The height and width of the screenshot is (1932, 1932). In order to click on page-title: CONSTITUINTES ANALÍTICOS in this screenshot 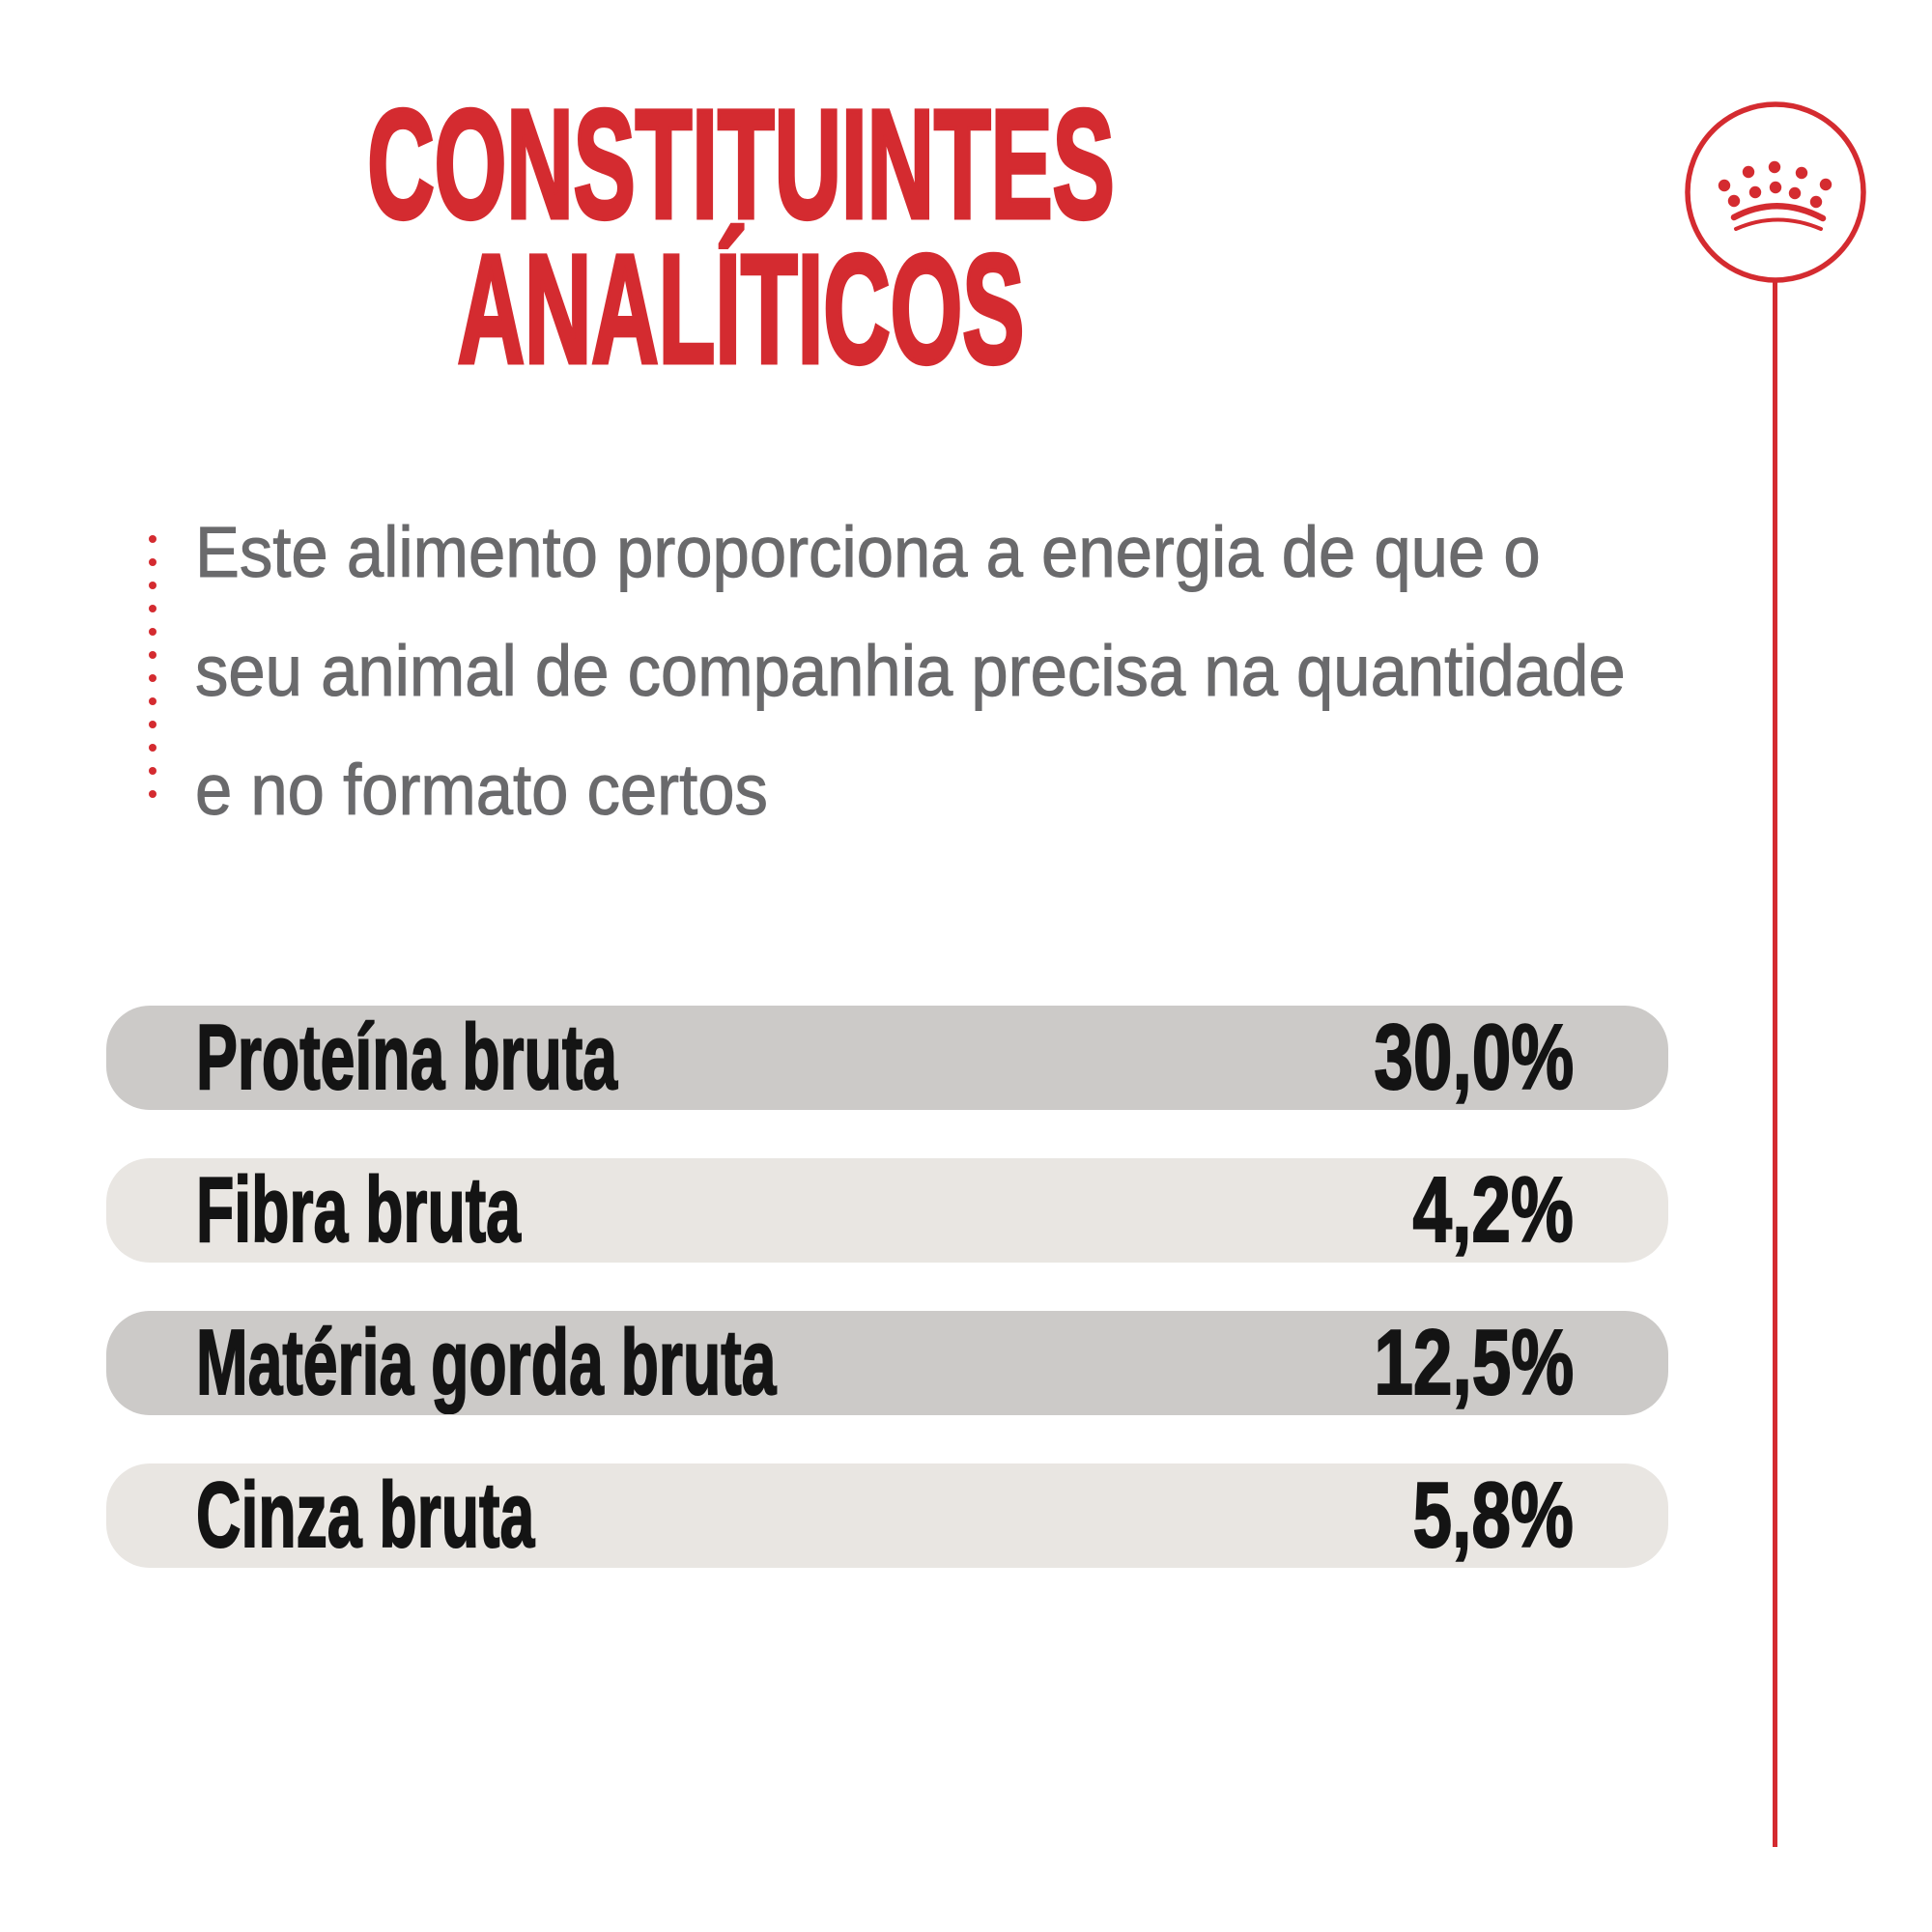, I will do `click(741, 236)`.